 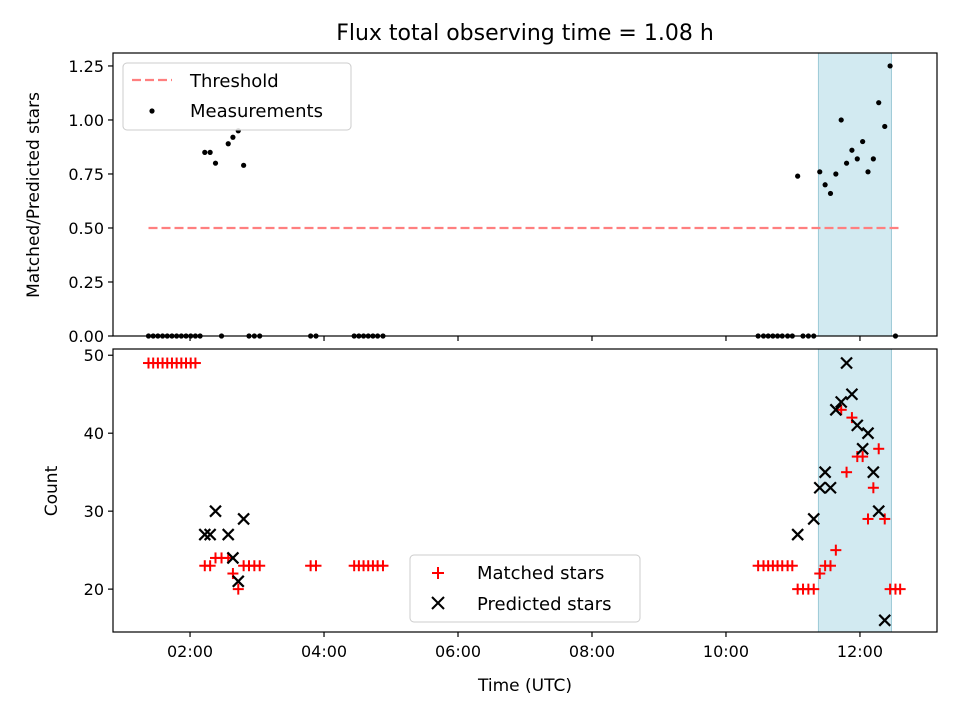 What do you see at coordinates (152, 111) in the screenshot?
I see `legend-measurements-swatch` at bounding box center [152, 111].